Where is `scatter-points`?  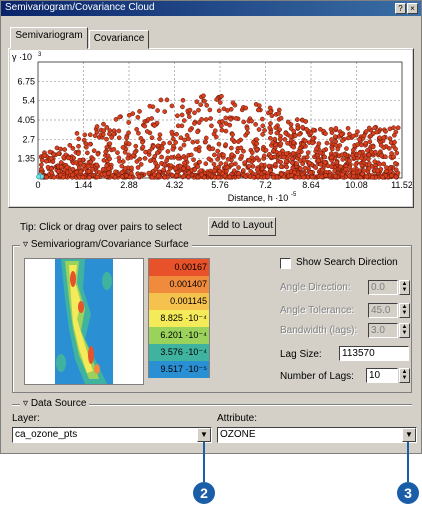 scatter-points is located at coordinates (219, 136).